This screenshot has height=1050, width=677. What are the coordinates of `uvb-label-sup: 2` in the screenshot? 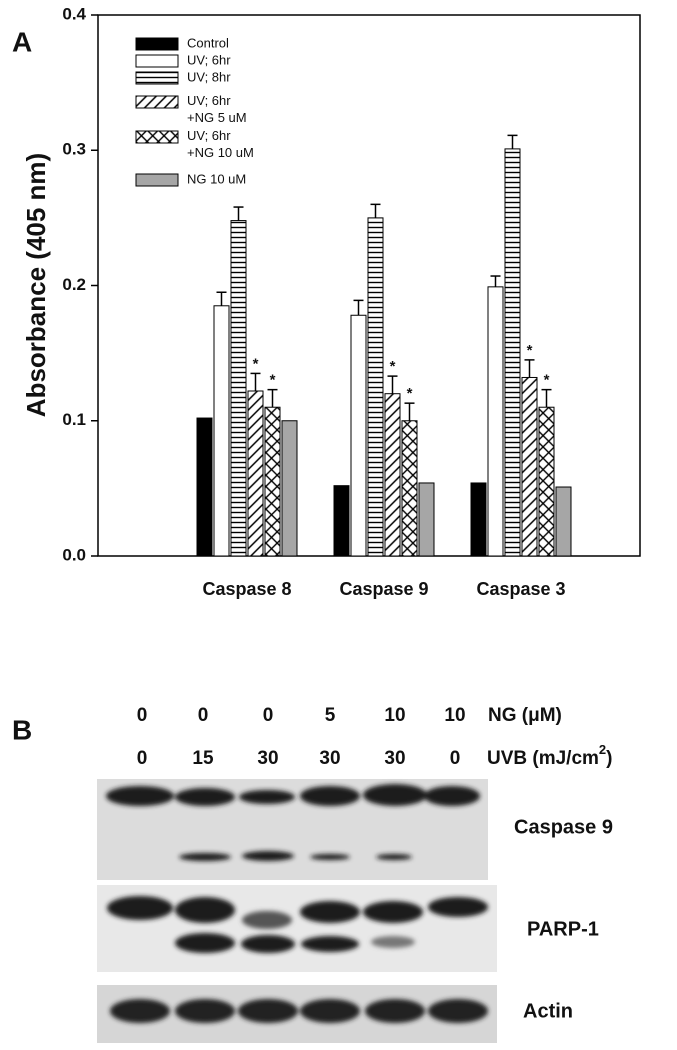 It's located at (602, 749).